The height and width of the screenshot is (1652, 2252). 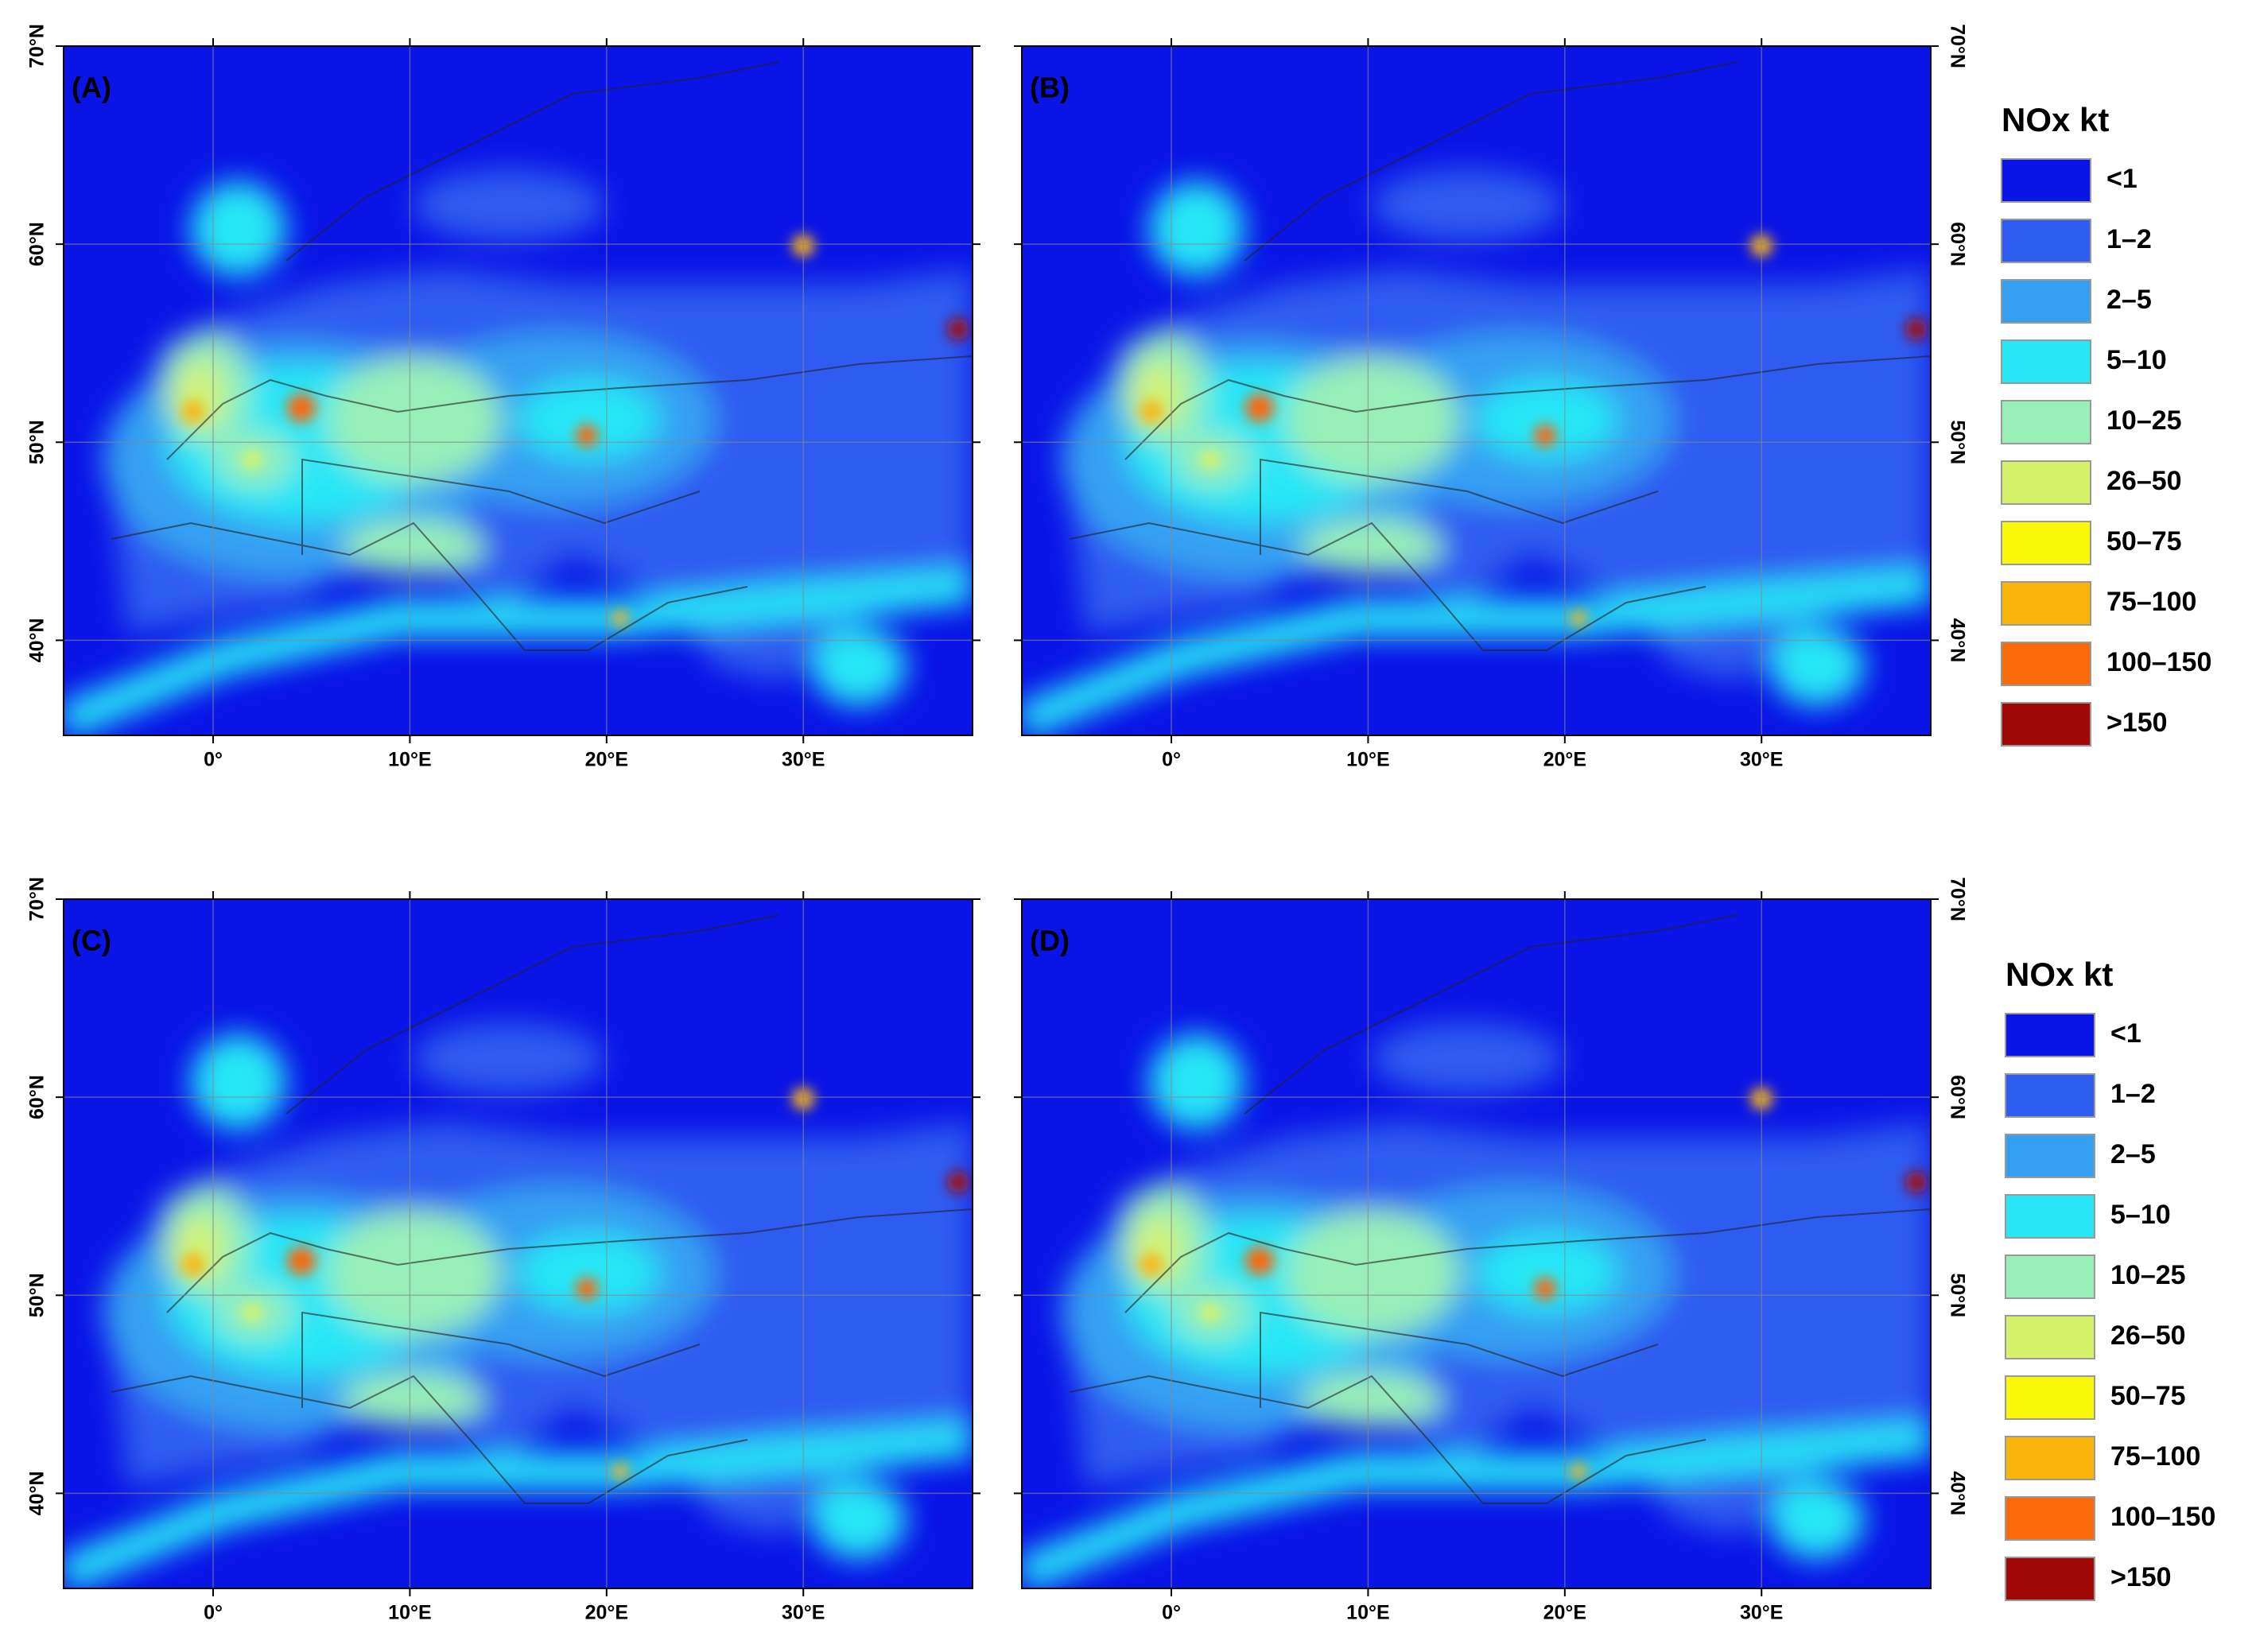 I want to click on panel-label: (C), so click(x=91, y=941).